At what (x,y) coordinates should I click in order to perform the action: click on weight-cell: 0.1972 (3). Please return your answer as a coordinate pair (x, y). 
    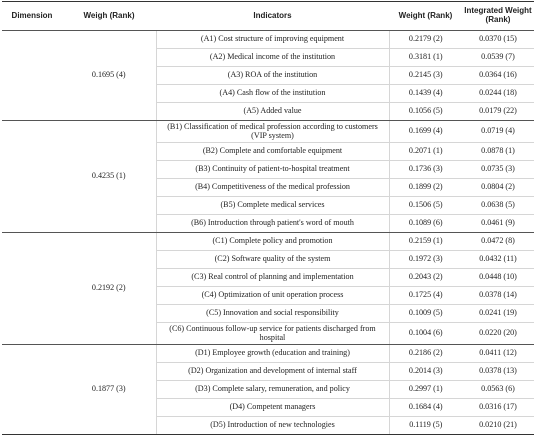
    Looking at the image, I should click on (425, 259).